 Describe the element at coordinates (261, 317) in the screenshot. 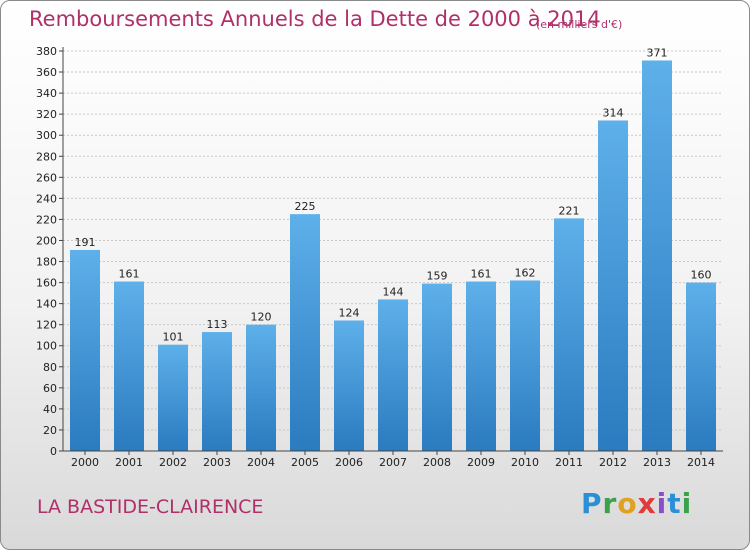

I see `bar-value-label: 120` at that location.